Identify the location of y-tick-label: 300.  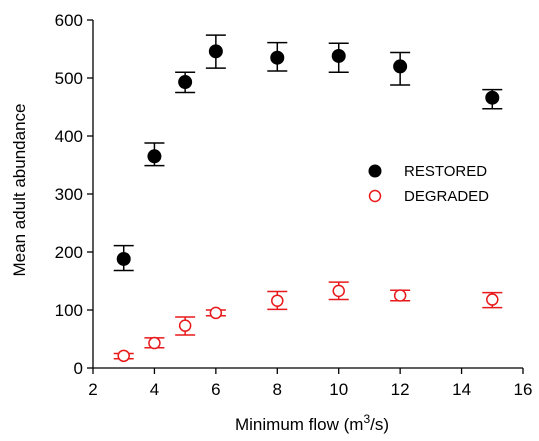
(69, 194).